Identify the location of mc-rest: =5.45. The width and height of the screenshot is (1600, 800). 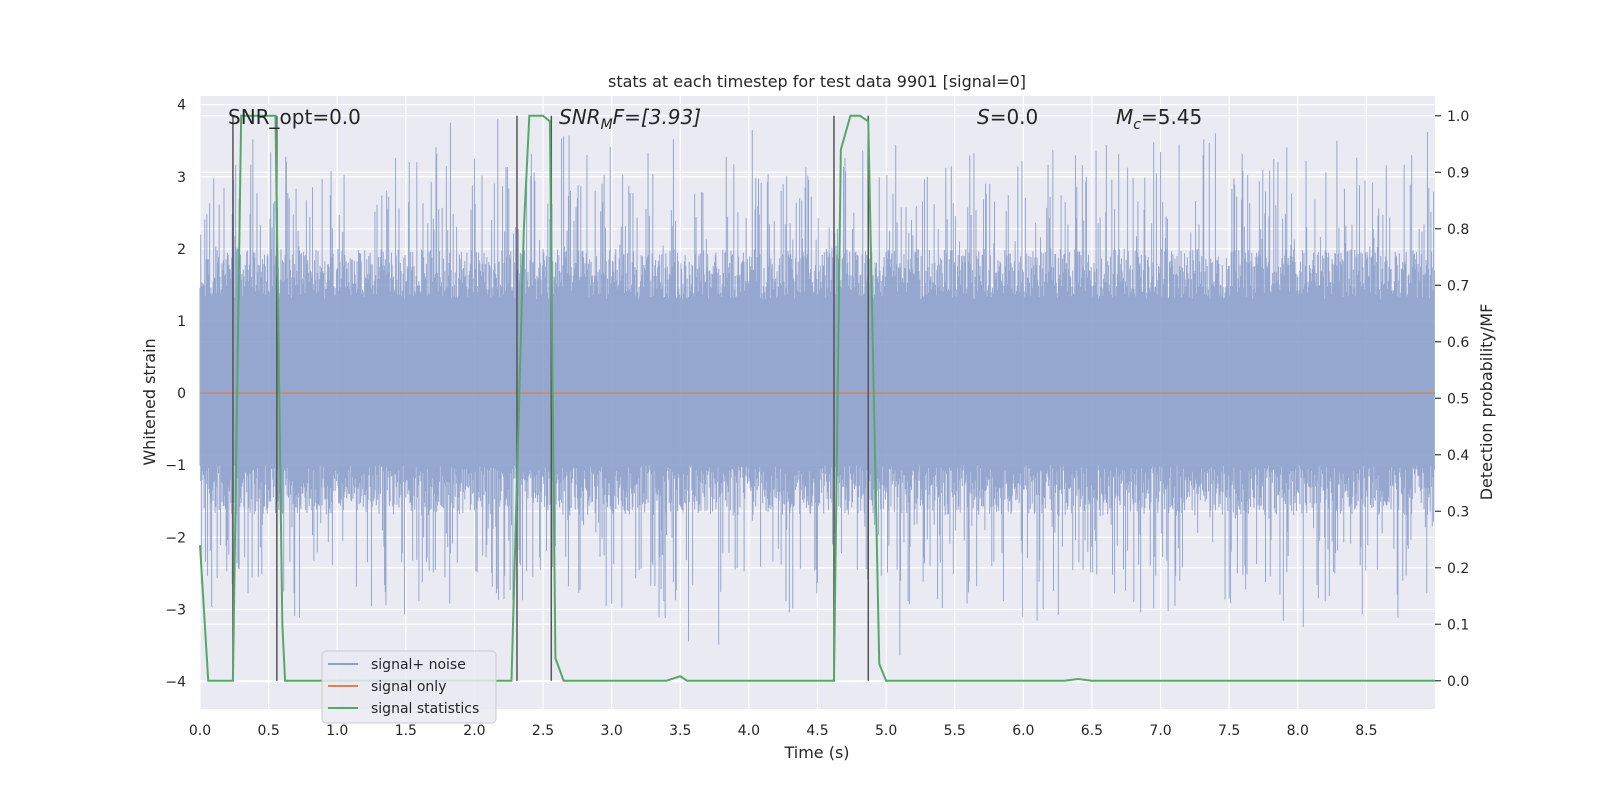
(1171, 117).